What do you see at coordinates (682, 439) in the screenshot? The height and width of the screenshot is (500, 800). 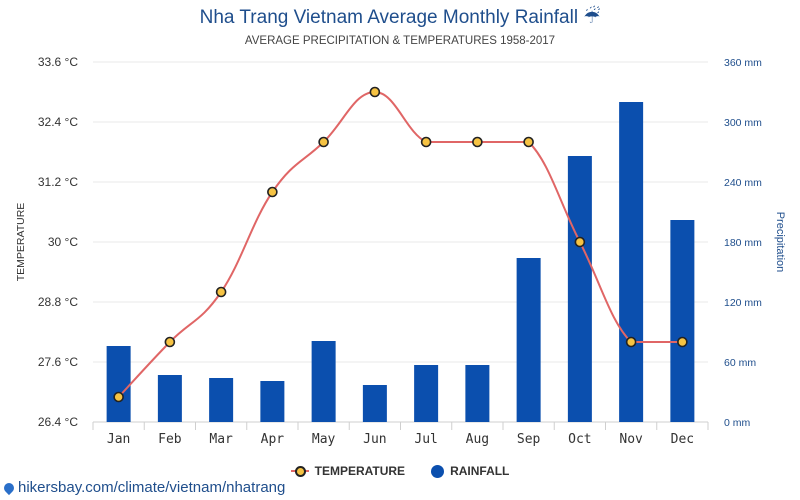 I see `x-tick-label: Dec` at bounding box center [682, 439].